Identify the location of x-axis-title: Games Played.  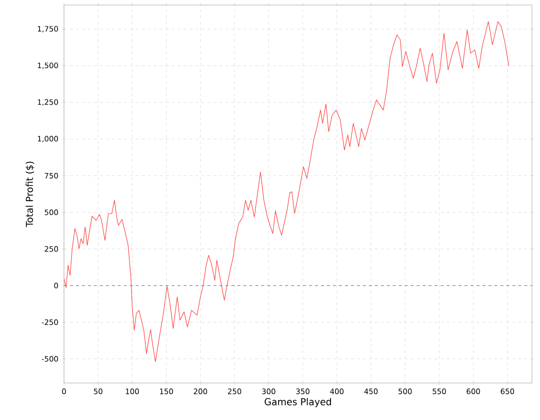
(297, 403).